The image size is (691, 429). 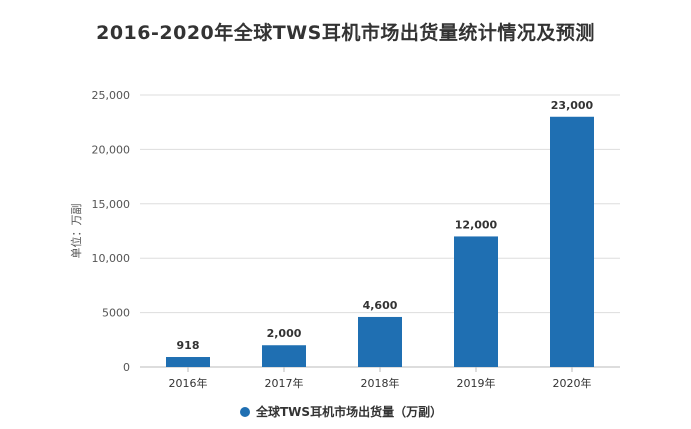 I want to click on y-tick-label: 5000, so click(x=116, y=313).